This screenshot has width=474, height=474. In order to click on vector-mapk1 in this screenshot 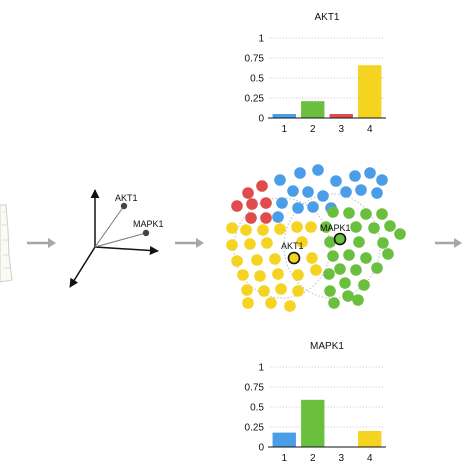, I will do `click(120, 240)`.